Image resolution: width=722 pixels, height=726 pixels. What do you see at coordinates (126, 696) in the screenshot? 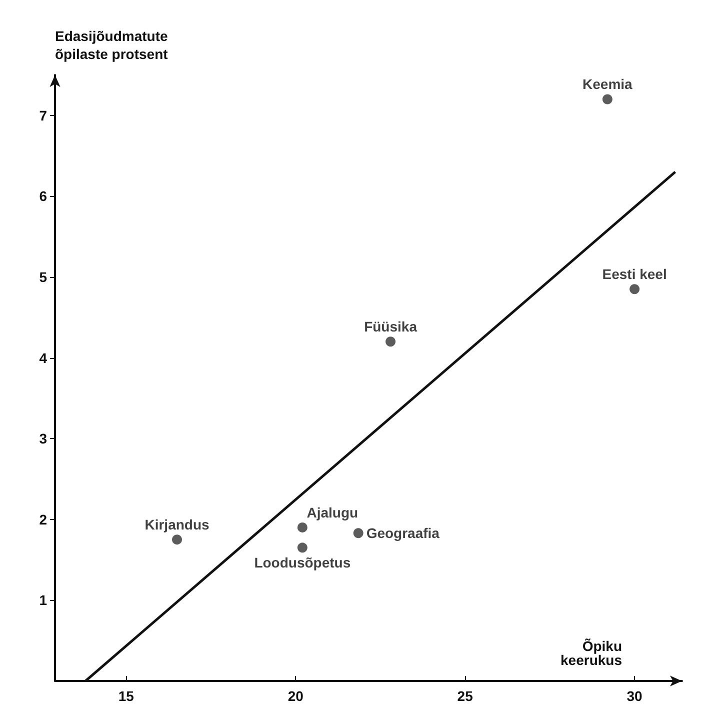
I see `x-tick-label: 15` at bounding box center [126, 696].